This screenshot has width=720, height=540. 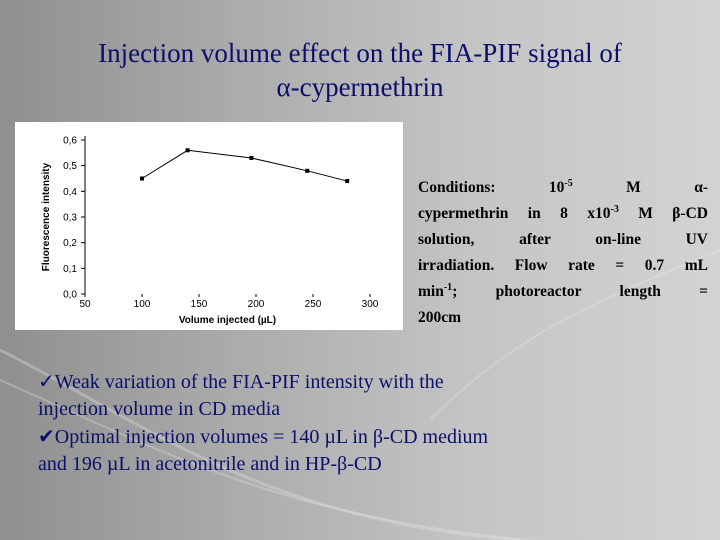 I want to click on x-tick-label: 50, so click(x=85, y=304).